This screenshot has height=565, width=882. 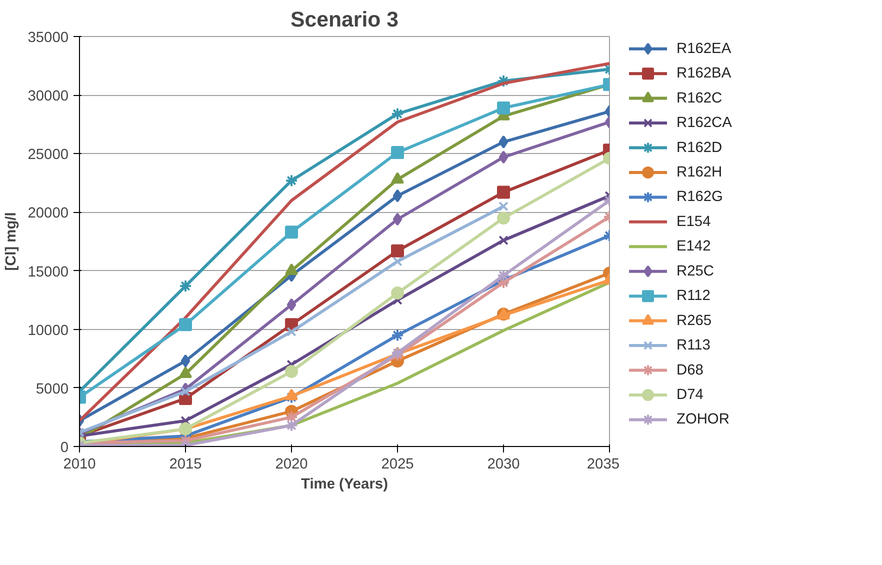 What do you see at coordinates (690, 394) in the screenshot?
I see `legend-label: D74` at bounding box center [690, 394].